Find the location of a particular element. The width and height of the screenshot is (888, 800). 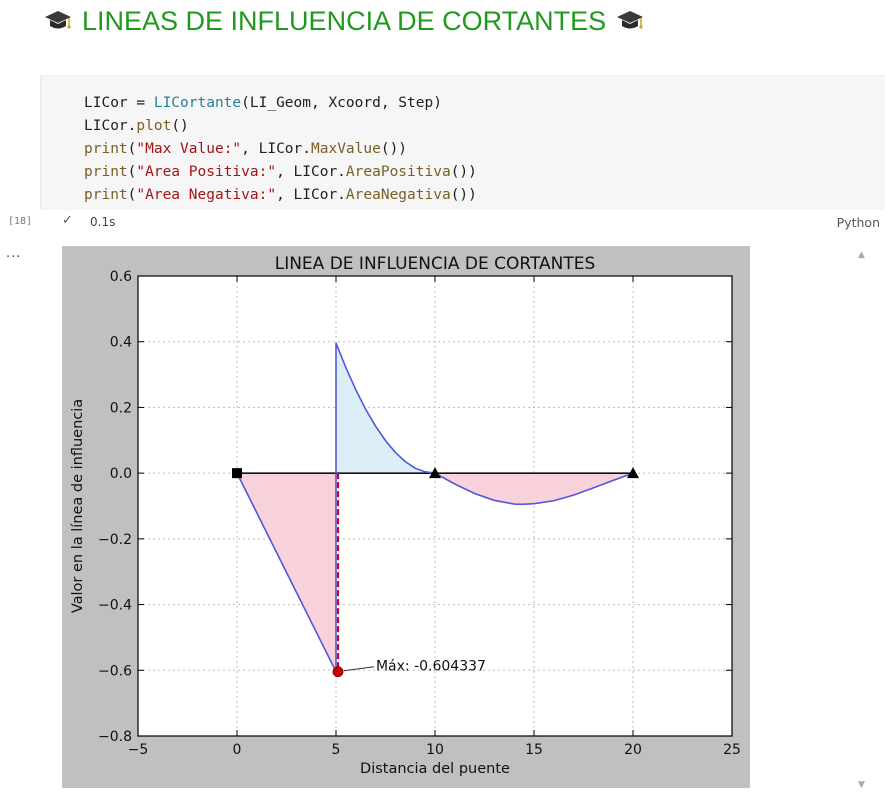

x-tick-label: 0 is located at coordinates (237, 750).